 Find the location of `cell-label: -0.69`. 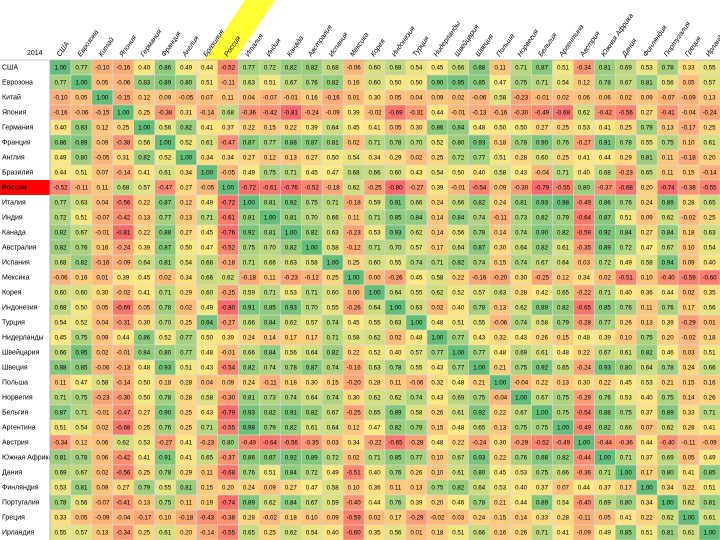

cell-label: -0.69 is located at coordinates (395, 113).